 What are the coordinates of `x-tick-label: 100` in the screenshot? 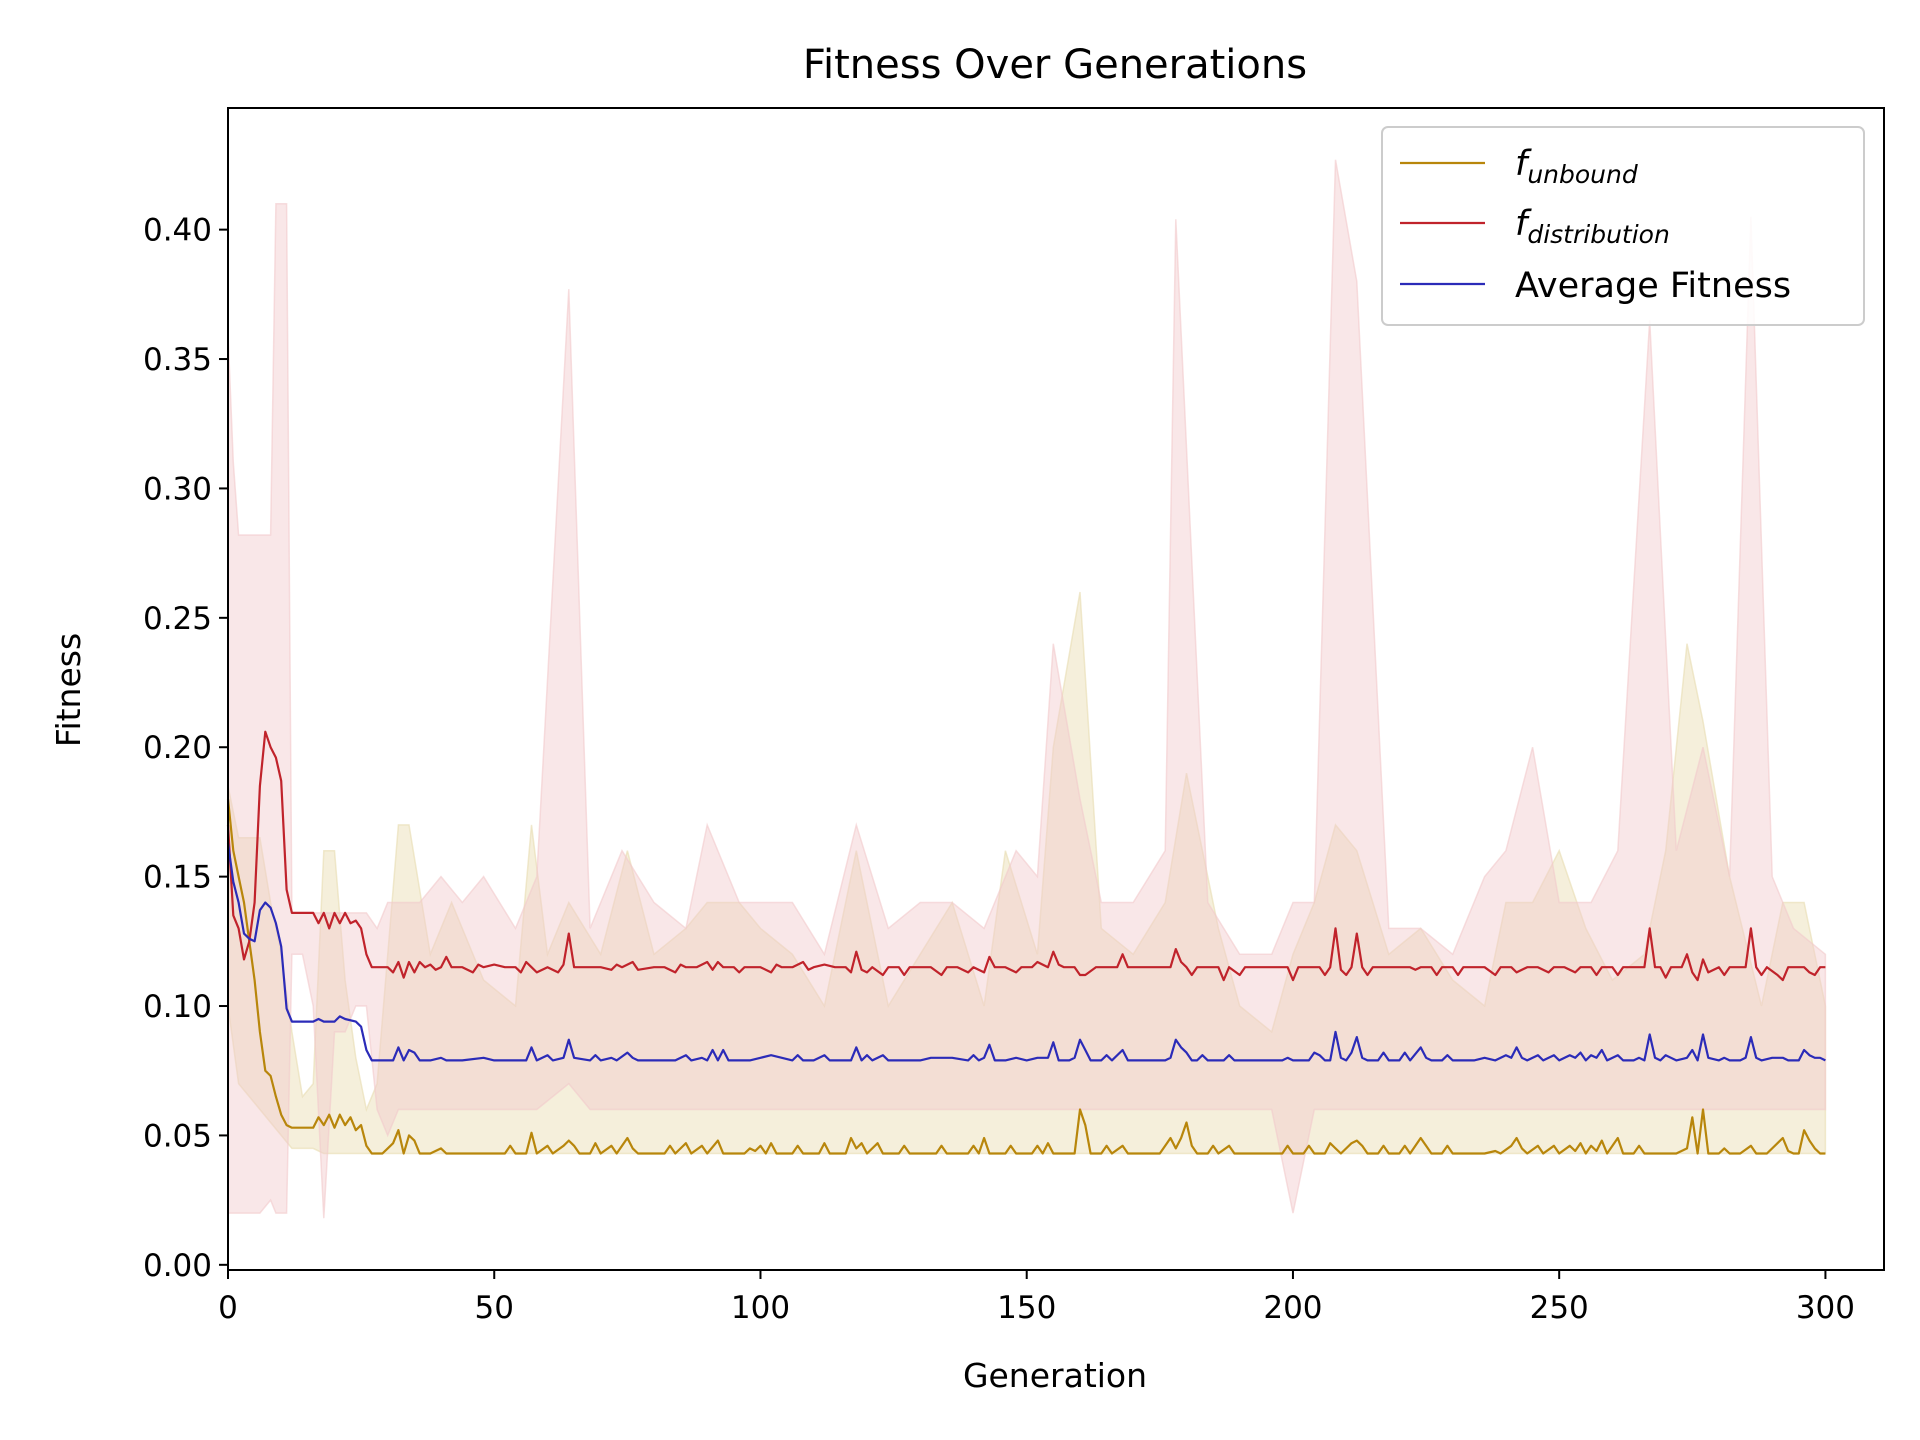 It's located at (760, 1308).